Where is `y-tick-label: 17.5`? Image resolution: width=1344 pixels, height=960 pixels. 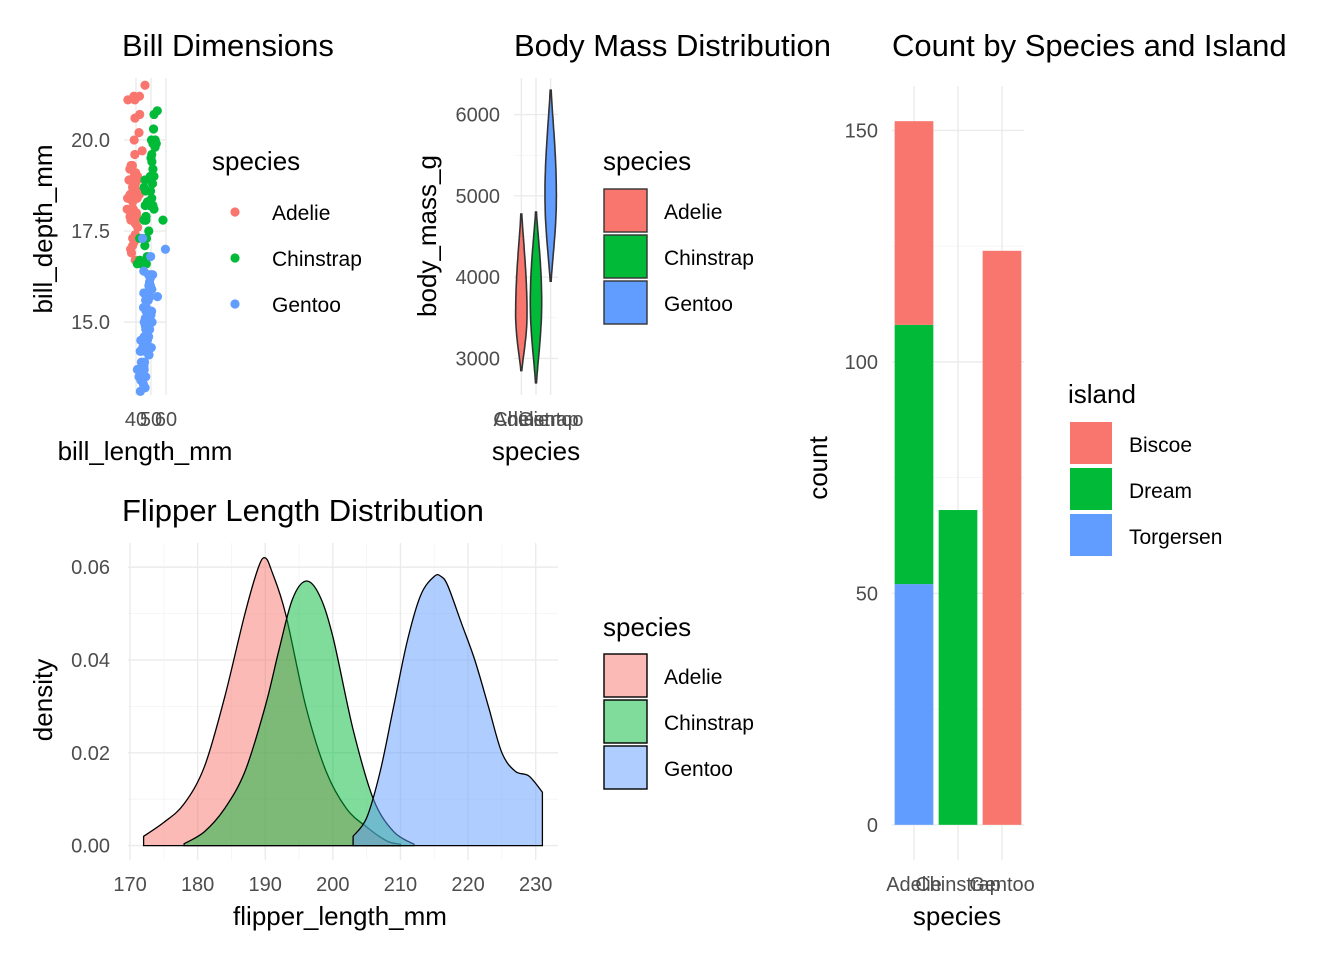 y-tick-label: 17.5 is located at coordinates (90, 232).